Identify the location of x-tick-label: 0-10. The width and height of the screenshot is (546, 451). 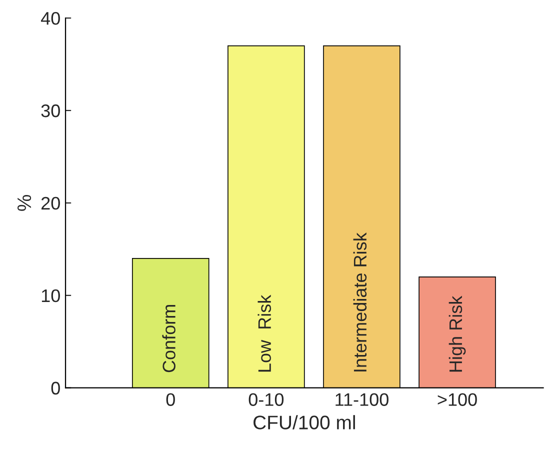
(266, 399).